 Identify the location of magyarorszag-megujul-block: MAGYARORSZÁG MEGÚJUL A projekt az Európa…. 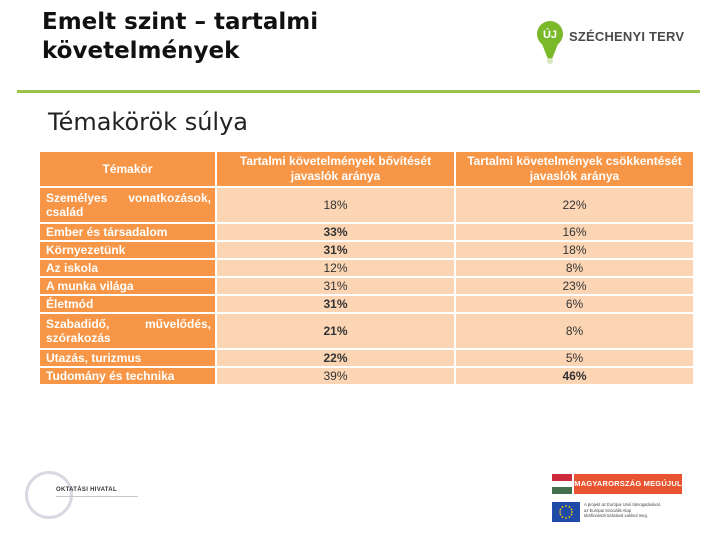
(618, 498).